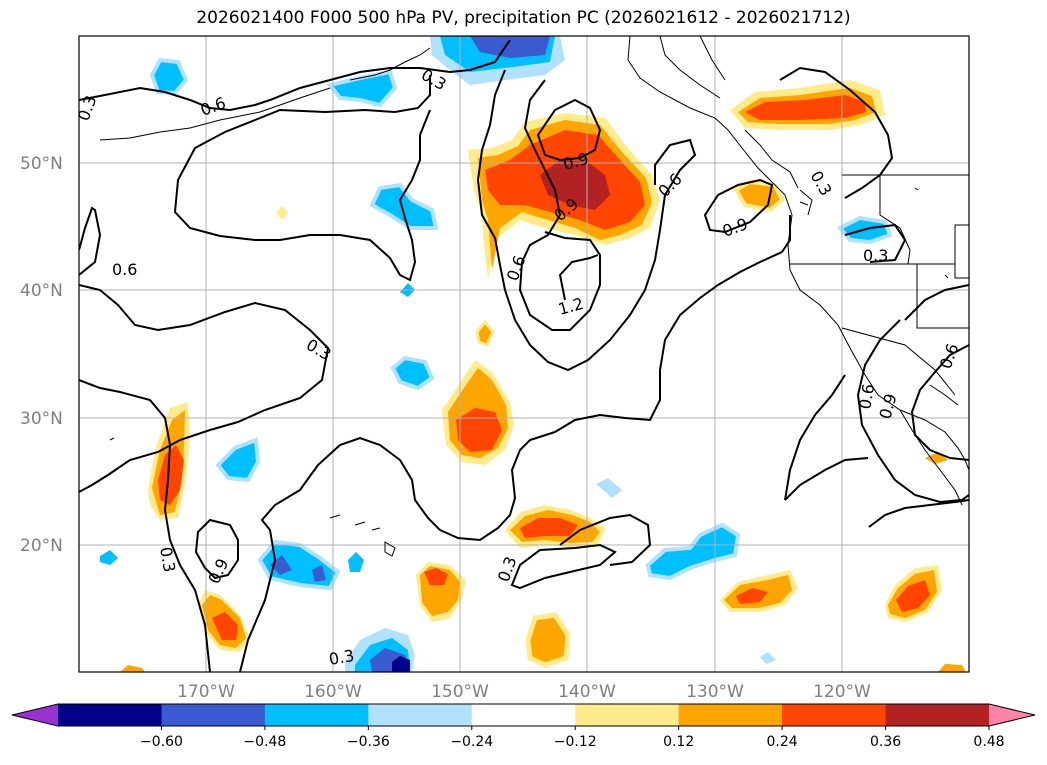  I want to click on lat-label: 20°N, so click(41, 546).